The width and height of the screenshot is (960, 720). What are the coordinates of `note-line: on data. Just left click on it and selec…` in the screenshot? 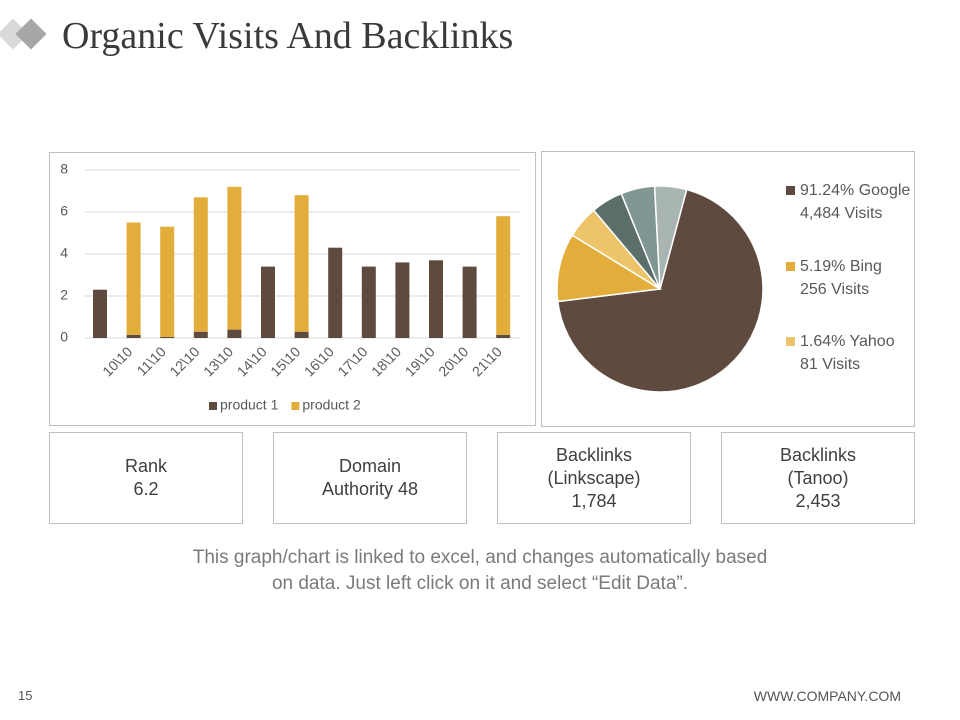 It's located at (480, 583).